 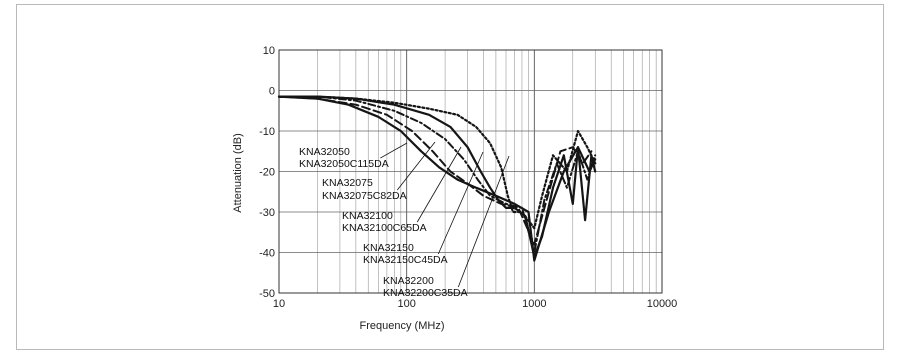 What do you see at coordinates (344, 164) in the screenshot?
I see `annotation-label: KNA32050C115DA` at bounding box center [344, 164].